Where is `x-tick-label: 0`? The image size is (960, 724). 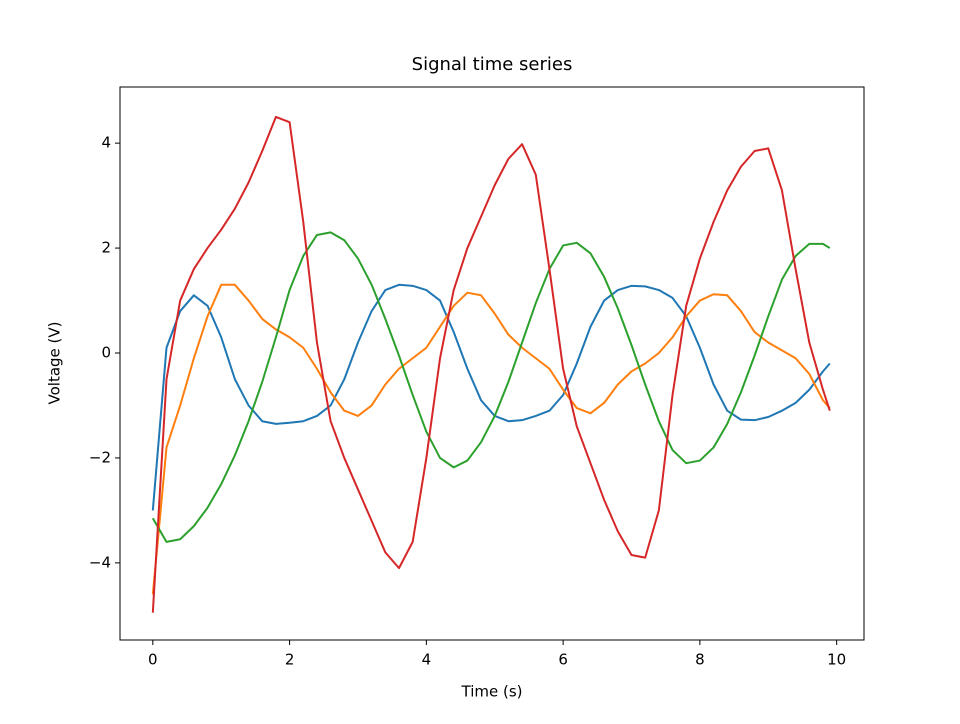
x-tick-label: 0 is located at coordinates (153, 660).